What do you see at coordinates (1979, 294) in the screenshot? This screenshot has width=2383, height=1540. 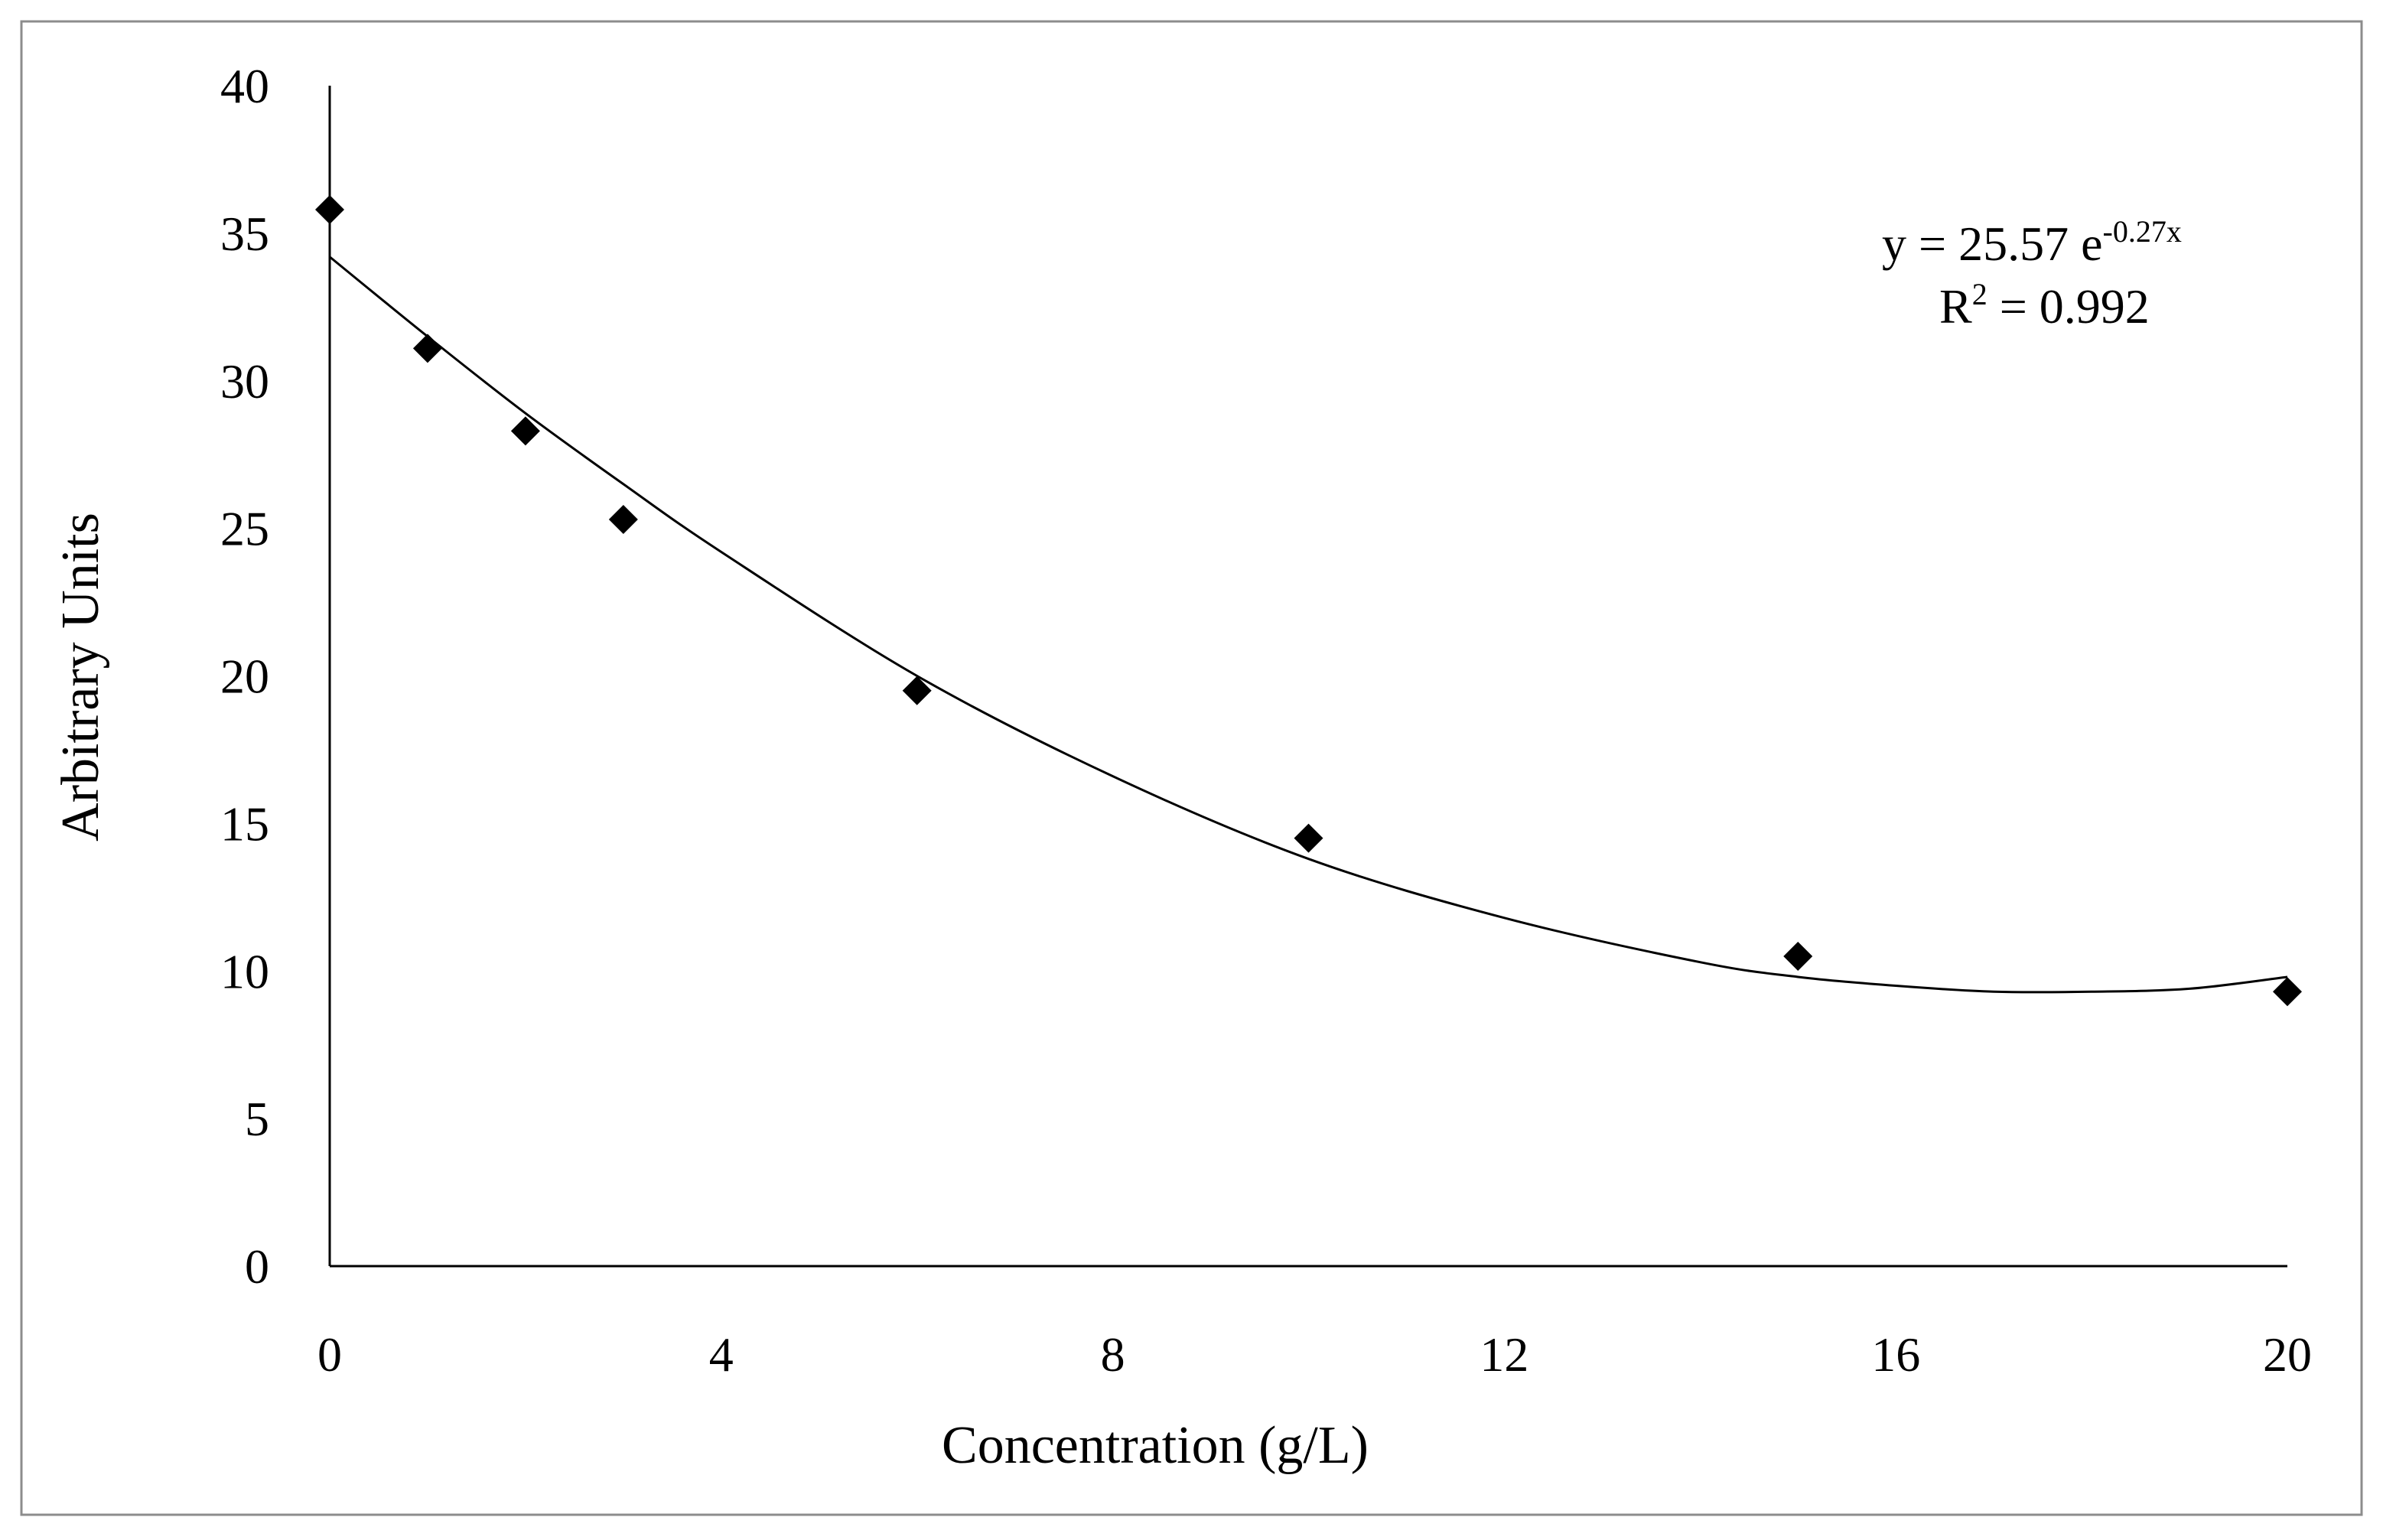 I see `r-squared-exponent: 2` at bounding box center [1979, 294].